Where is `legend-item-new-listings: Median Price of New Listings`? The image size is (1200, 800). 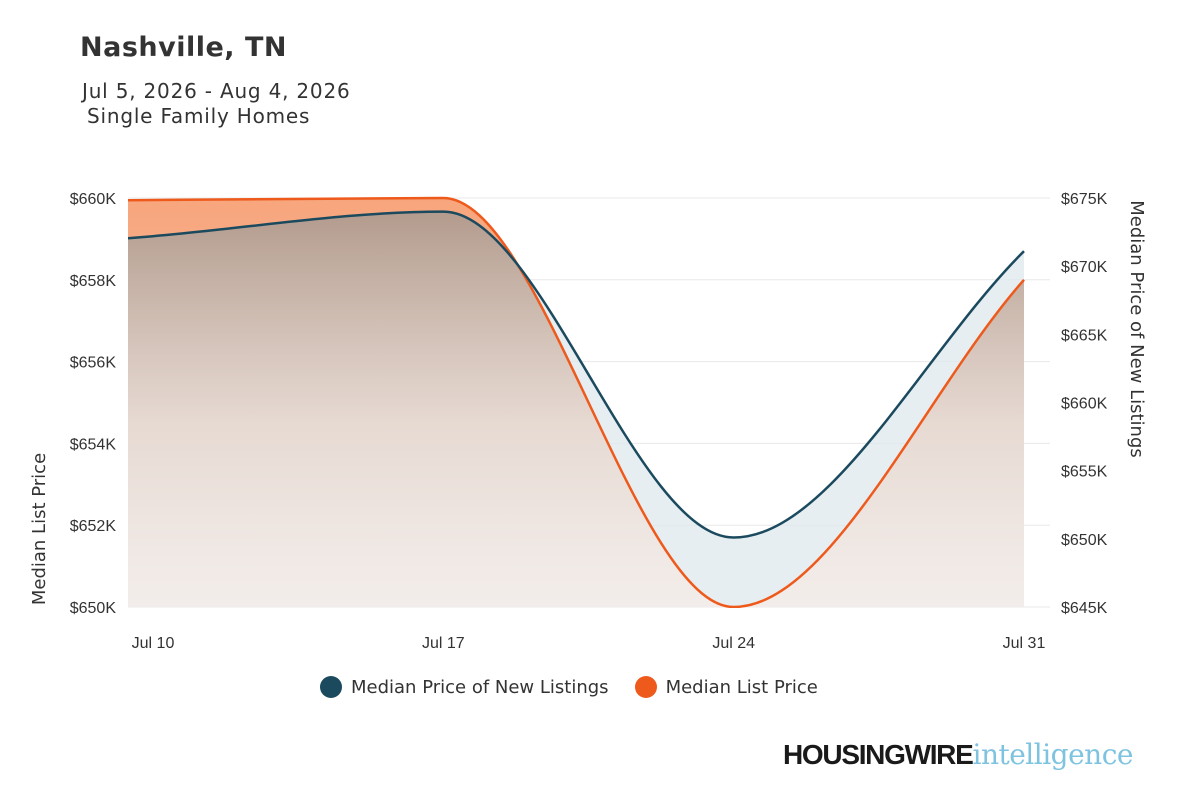
legend-item-new-listings: Median Price of New Listings is located at coordinates (464, 687).